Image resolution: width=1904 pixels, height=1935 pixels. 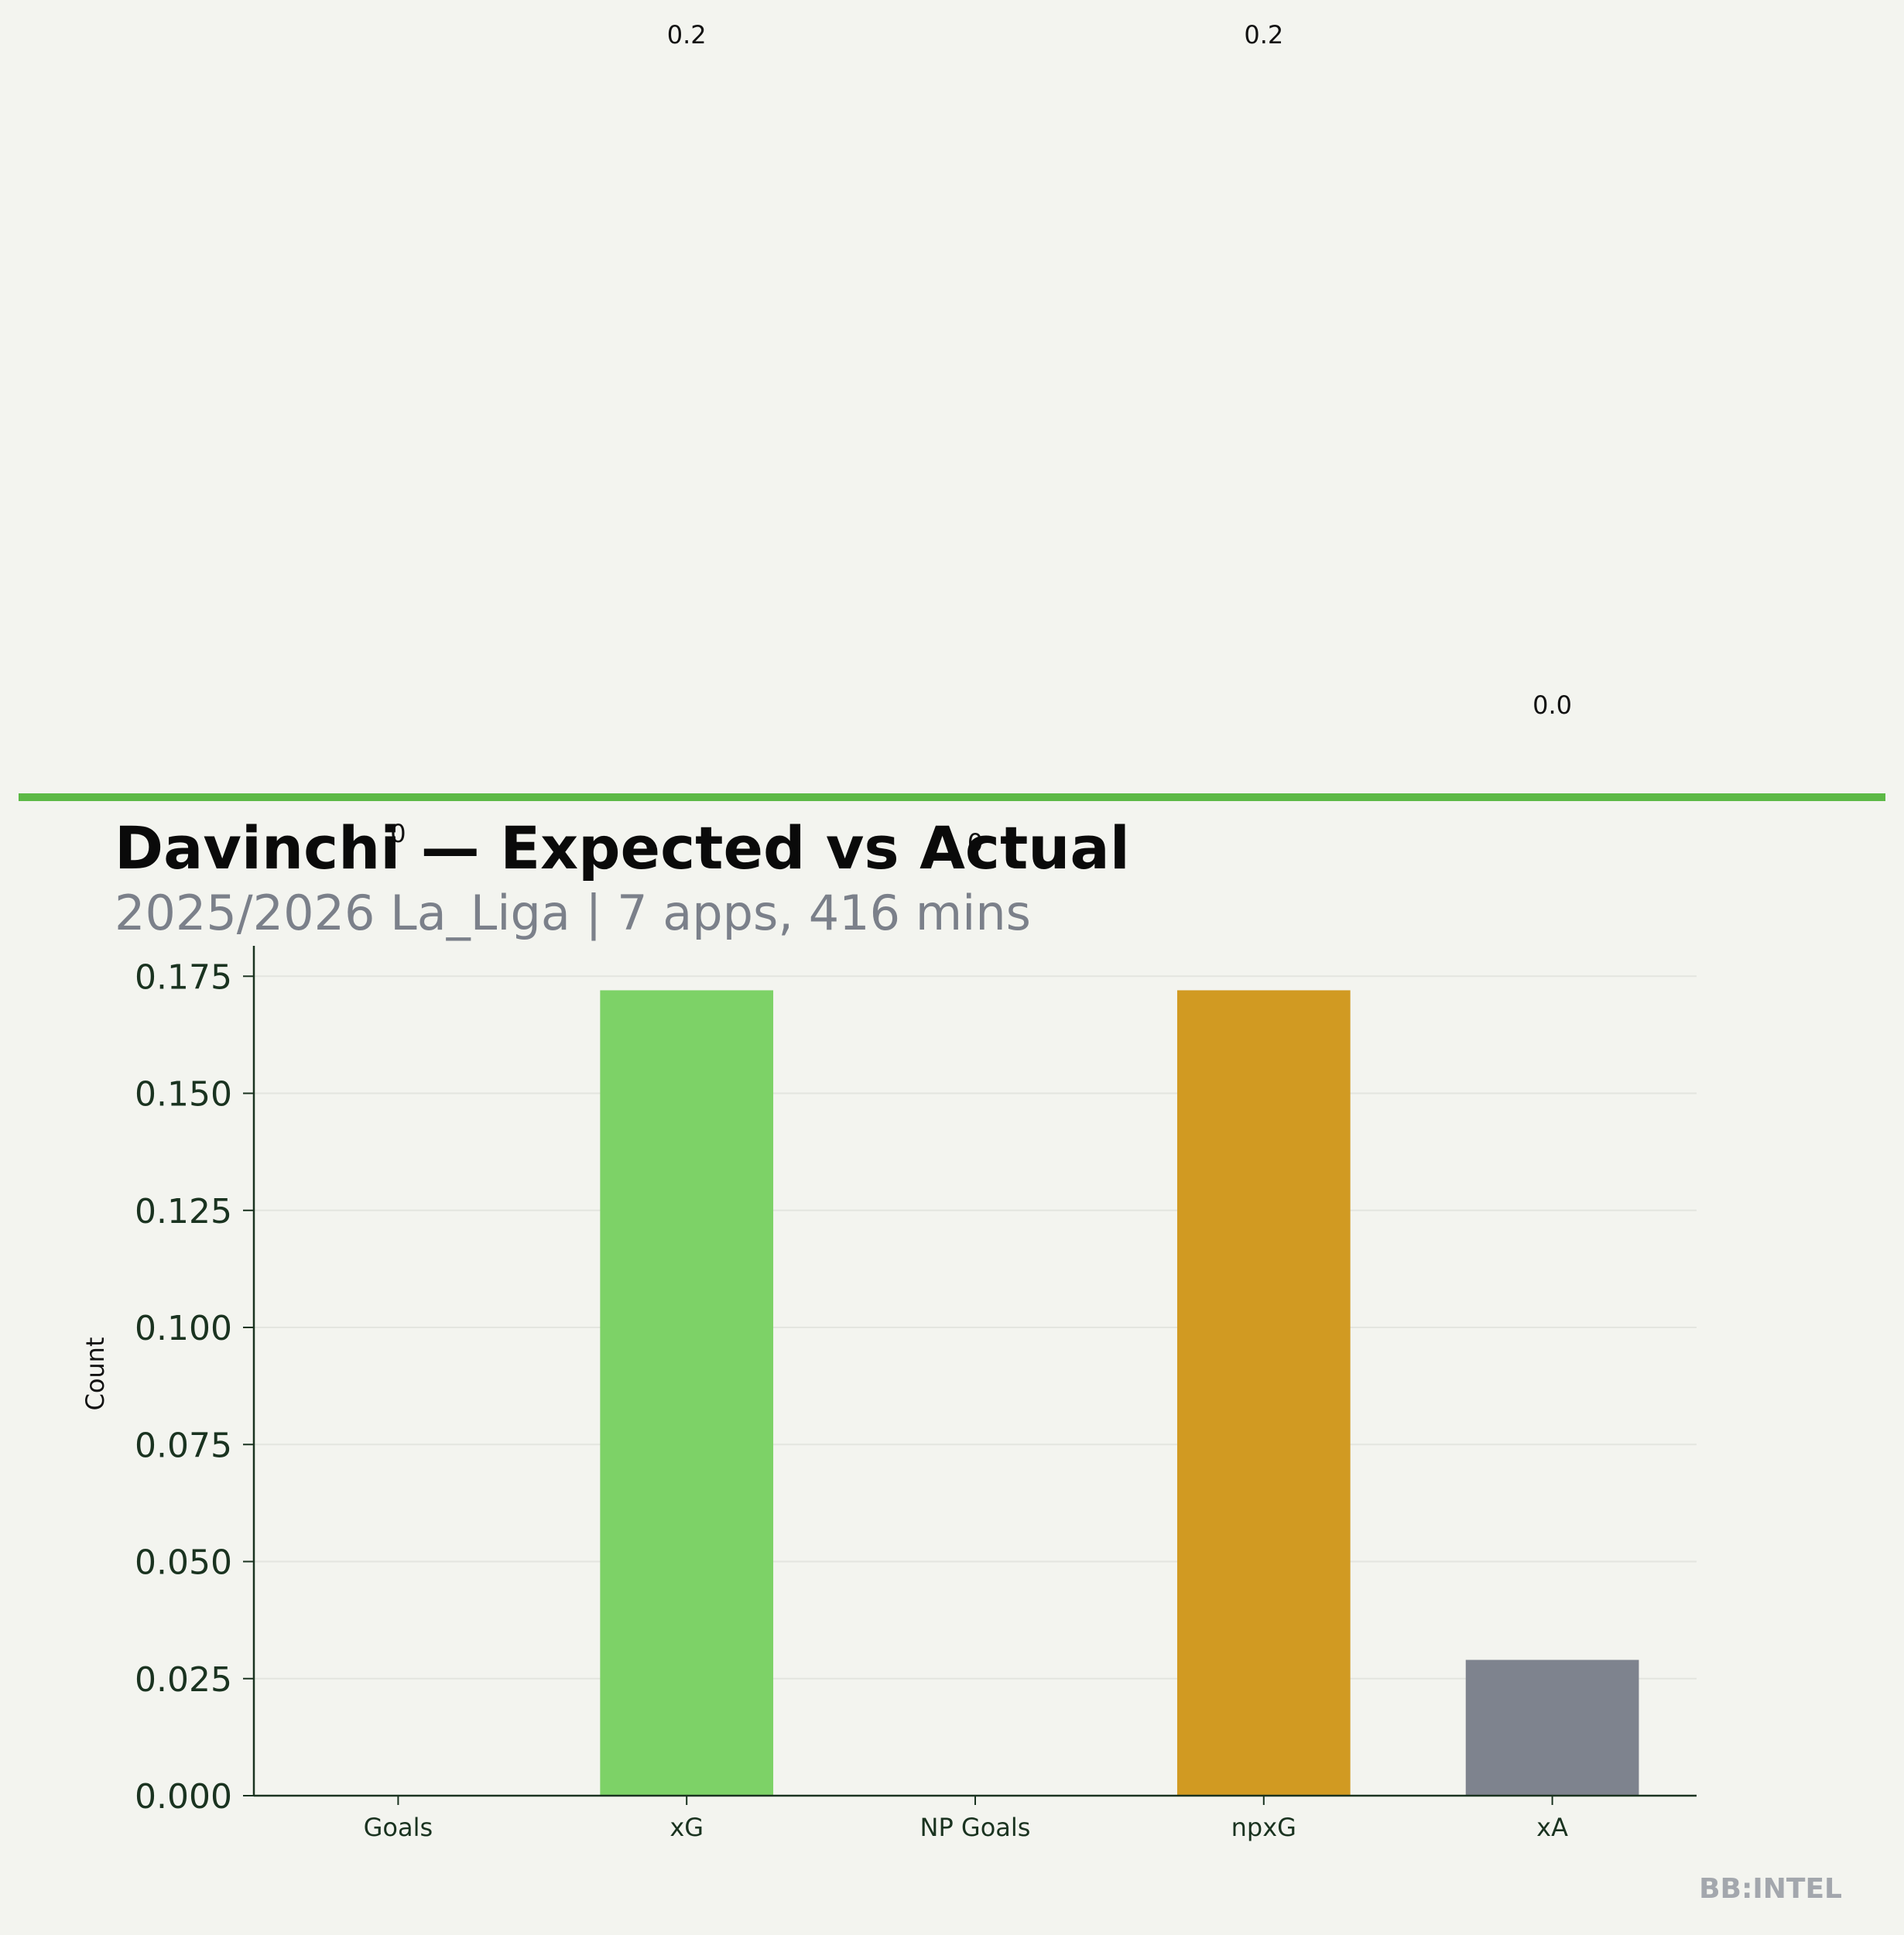 What do you see at coordinates (1552, 1727) in the screenshot?
I see `bar-xa` at bounding box center [1552, 1727].